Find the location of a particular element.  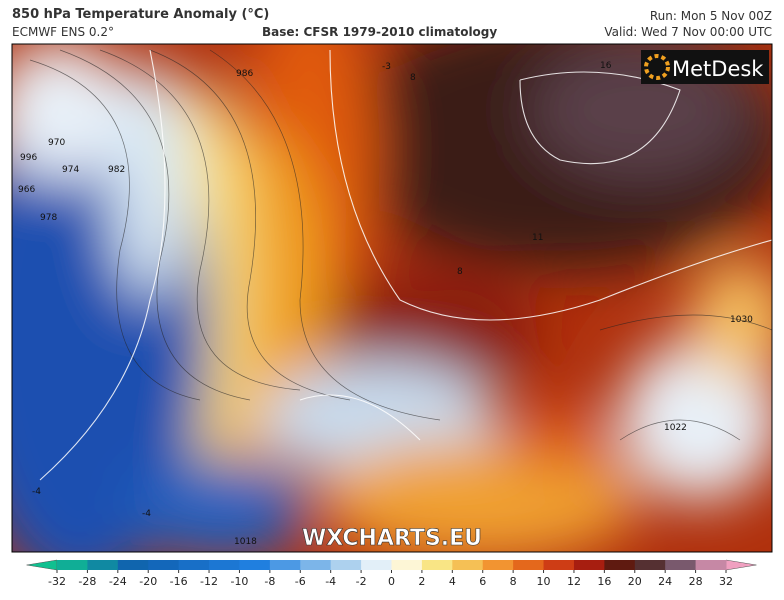

contour-label: 978 is located at coordinates (48, 218).